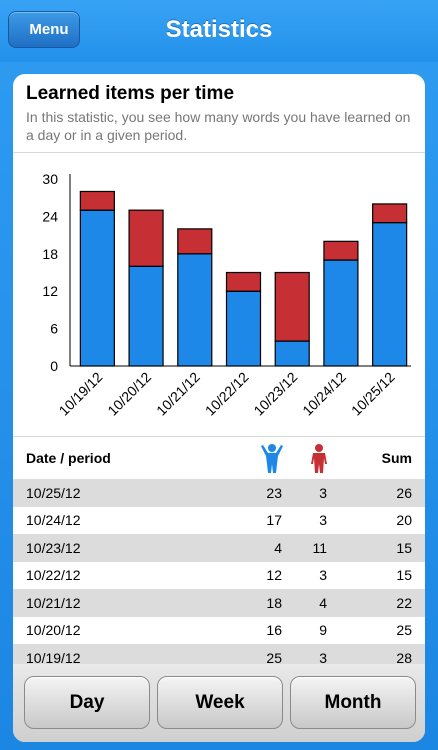 The image size is (438, 750). Describe the element at coordinates (50, 216) in the screenshot. I see `y-tick-label: 24` at that location.